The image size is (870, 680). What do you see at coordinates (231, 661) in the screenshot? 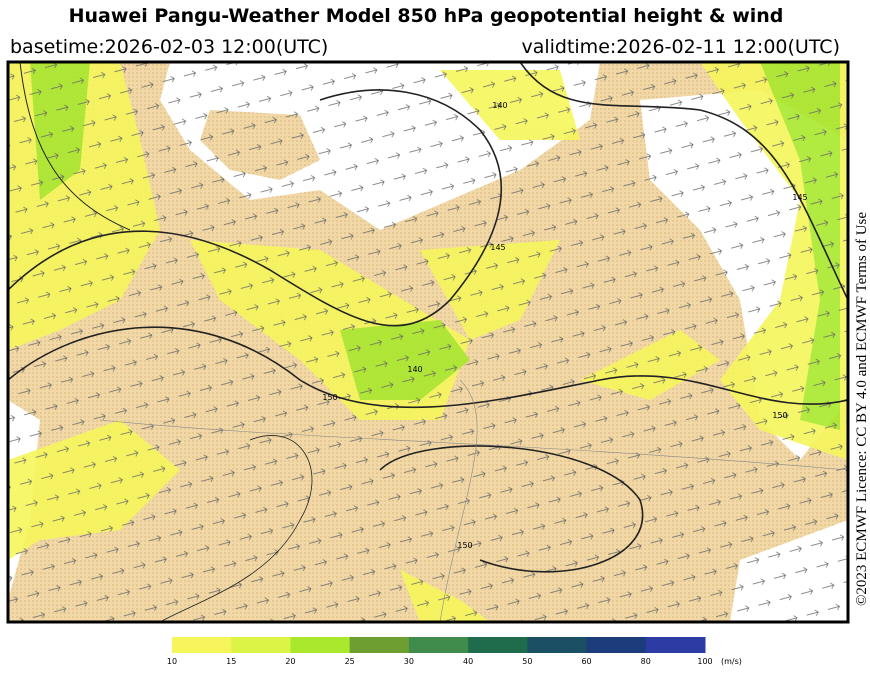
I see `colorbar-tick-label: 15` at bounding box center [231, 661].